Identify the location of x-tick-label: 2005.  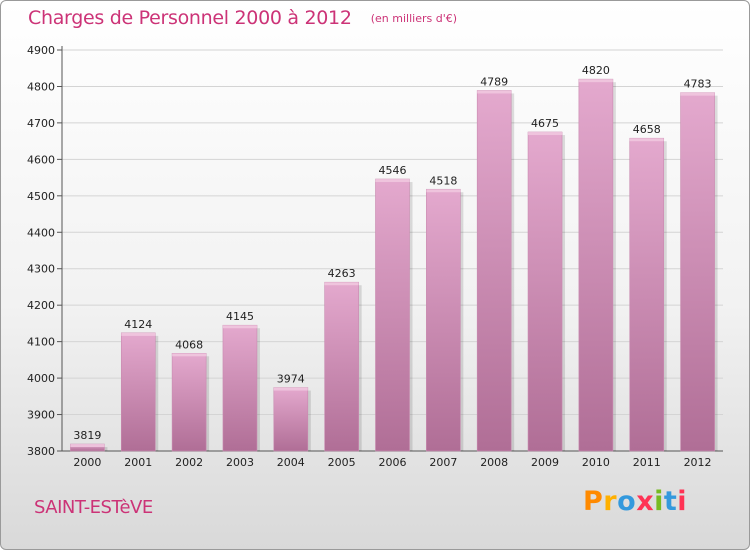
(342, 462).